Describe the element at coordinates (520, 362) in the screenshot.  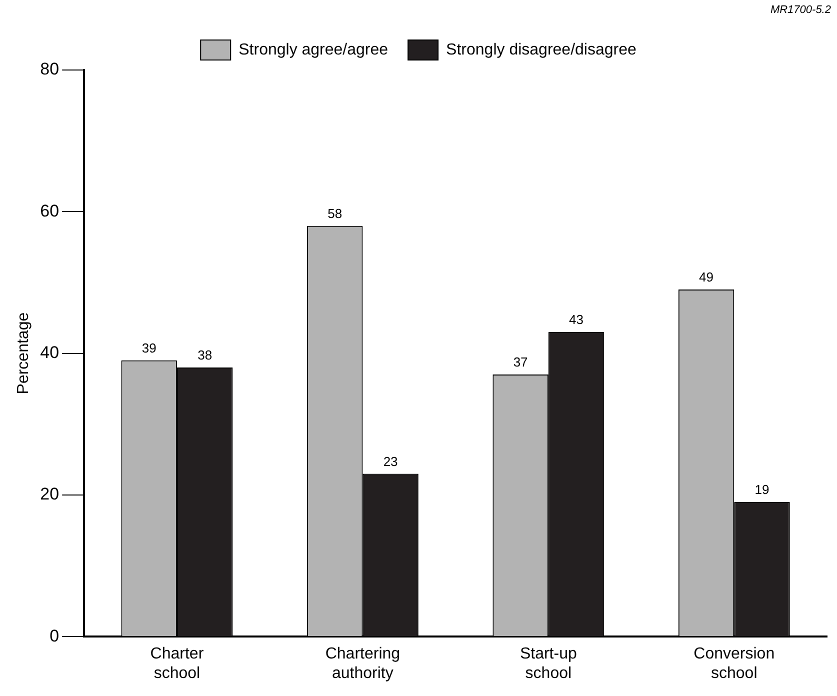
I see `data-label: 37` at that location.